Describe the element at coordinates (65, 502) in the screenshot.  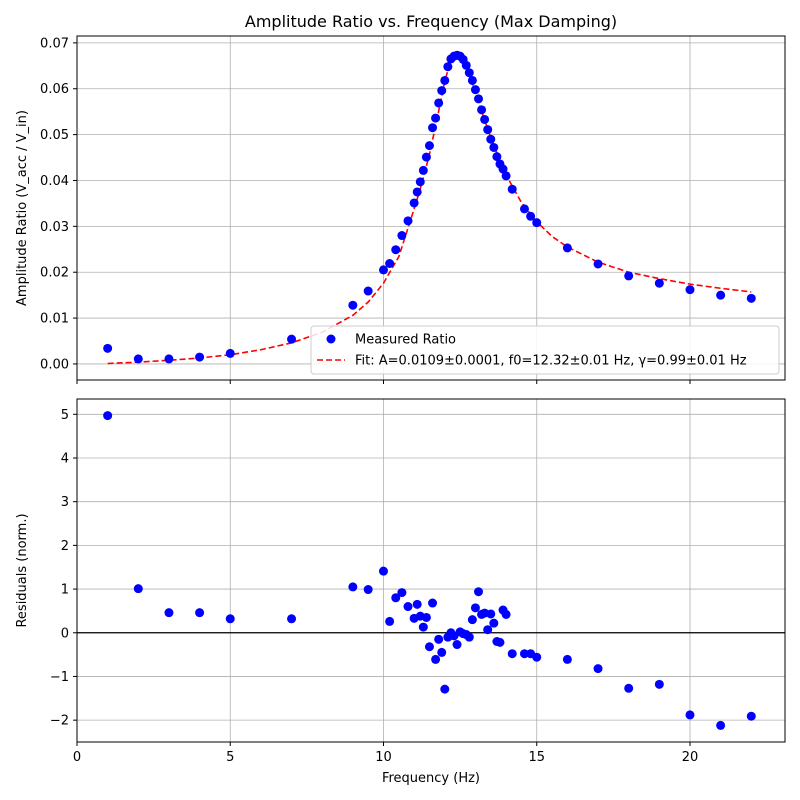
I see `y-tick-label: 3` at that location.